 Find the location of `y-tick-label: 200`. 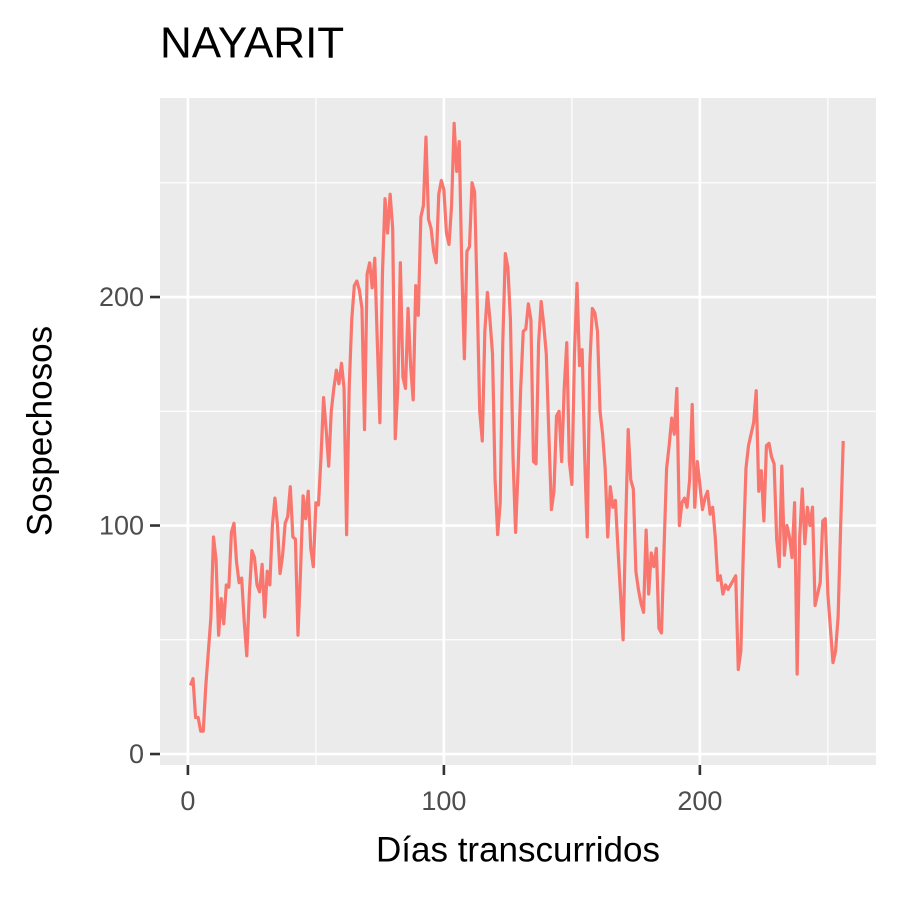

y-tick-label: 200 is located at coordinates (121, 297).